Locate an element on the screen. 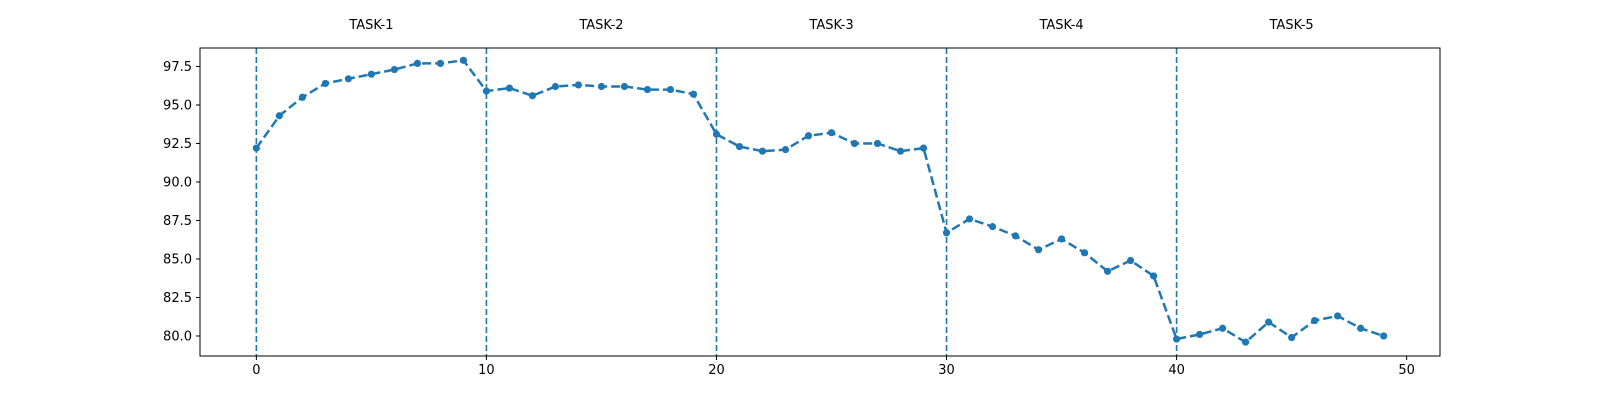 The image size is (1600, 404). task-labels: TASK-1 TASK-2 TASK-3 TASK-4 TASK-5 is located at coordinates (830, 25).